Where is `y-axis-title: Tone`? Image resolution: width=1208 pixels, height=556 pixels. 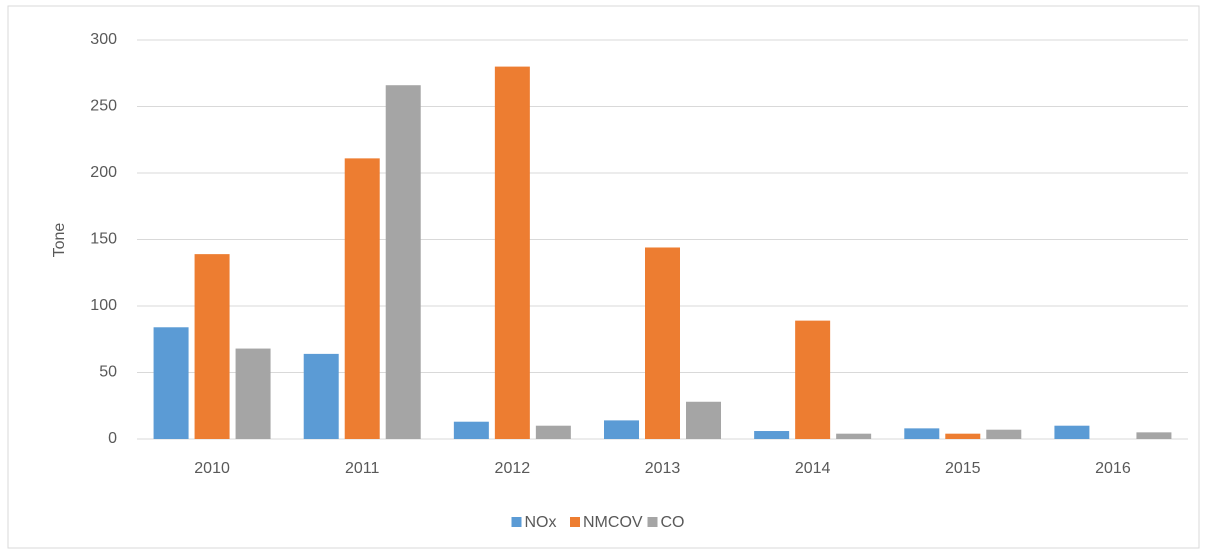 y-axis-title: Tone is located at coordinates (59, 240).